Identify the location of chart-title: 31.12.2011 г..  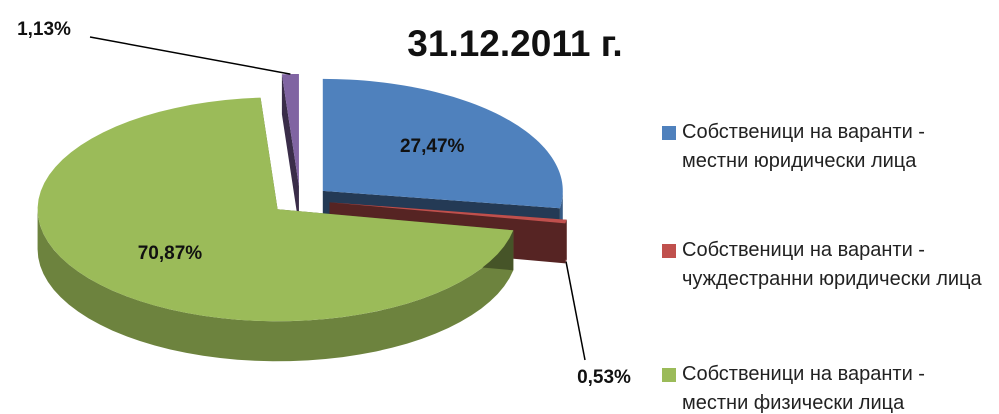
(514, 43).